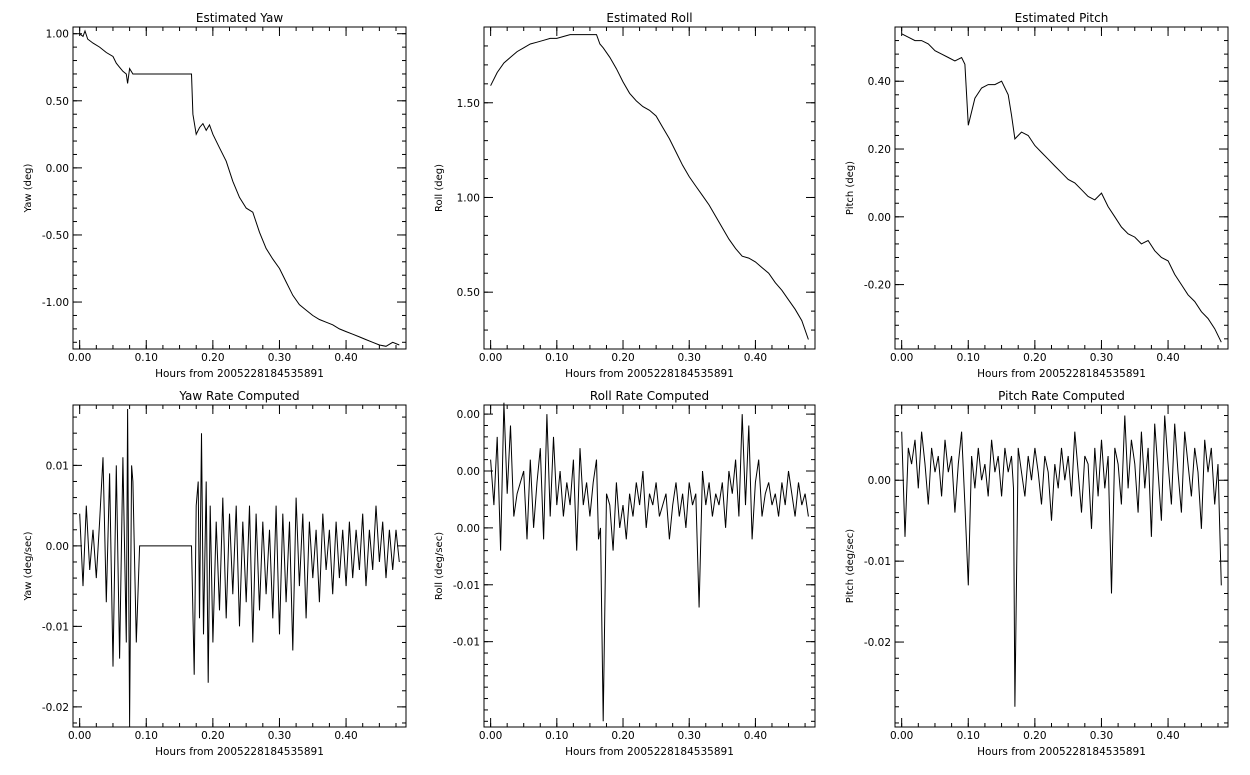  I want to click on roll-y-tick-label: 1.50, so click(468, 104).